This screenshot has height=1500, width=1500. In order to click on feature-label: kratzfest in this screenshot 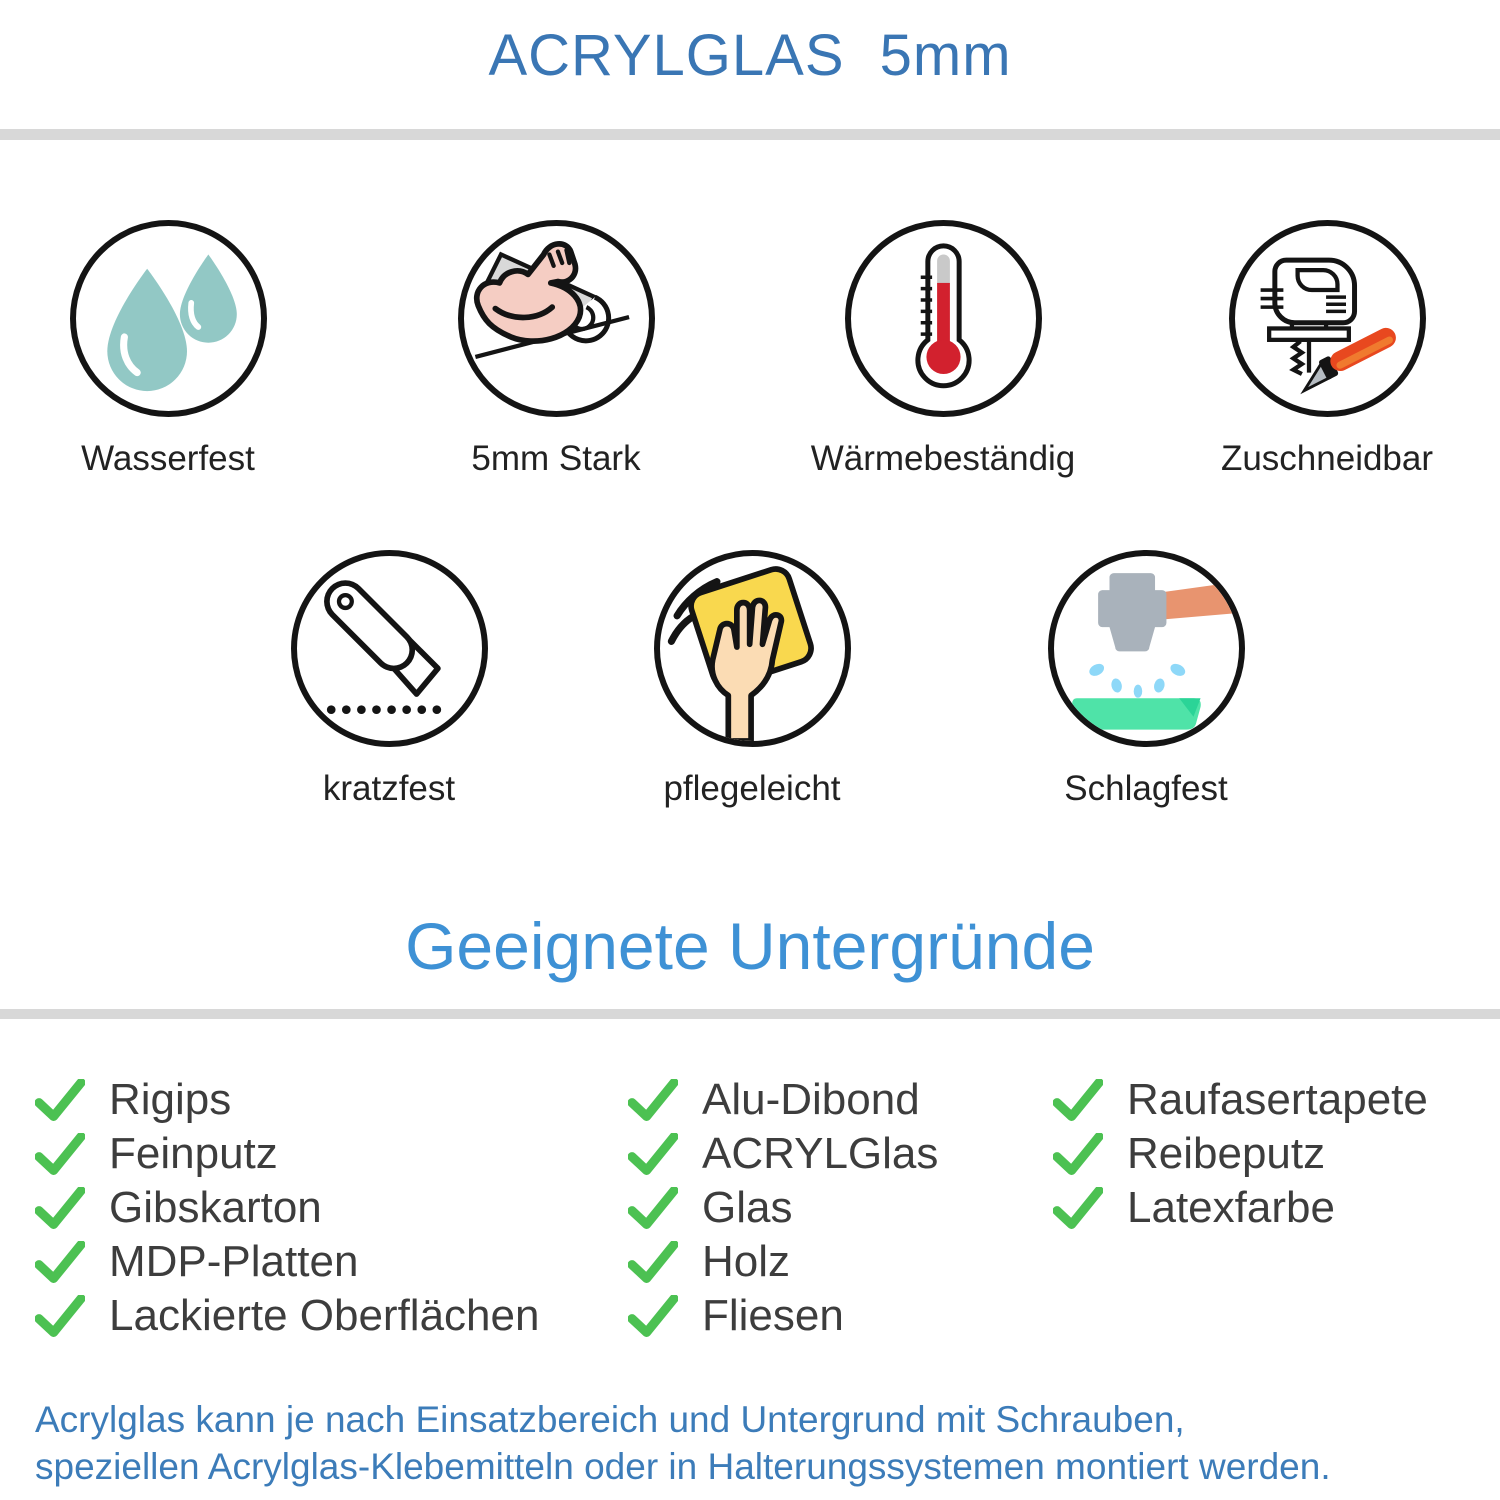, I will do `click(389, 788)`.